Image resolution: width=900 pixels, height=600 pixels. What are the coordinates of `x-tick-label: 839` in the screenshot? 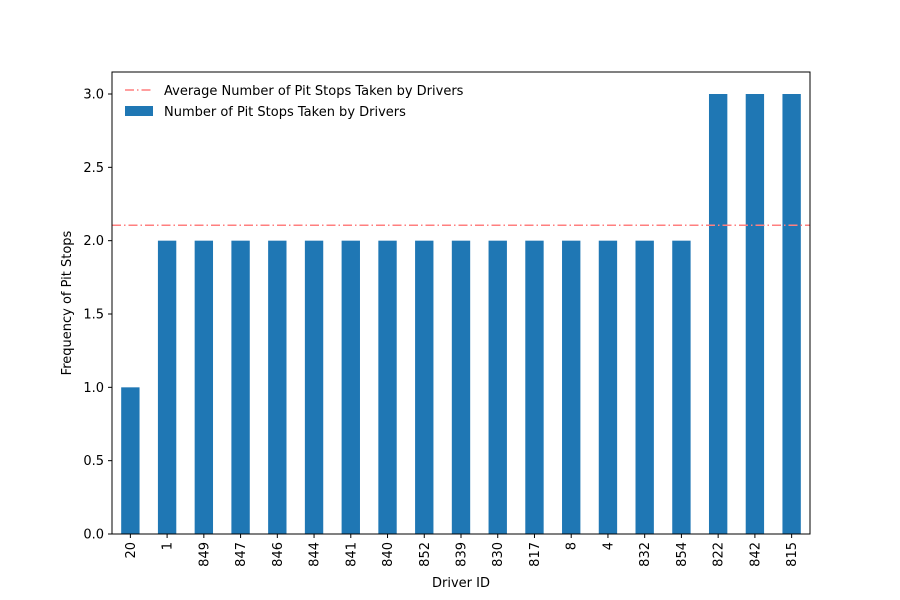 It's located at (462, 554).